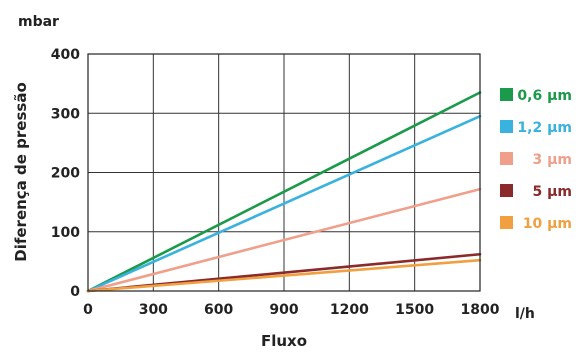 The width and height of the screenshot is (576, 353). What do you see at coordinates (547, 224) in the screenshot?
I see `legend-label-4: 10 µm` at bounding box center [547, 224].